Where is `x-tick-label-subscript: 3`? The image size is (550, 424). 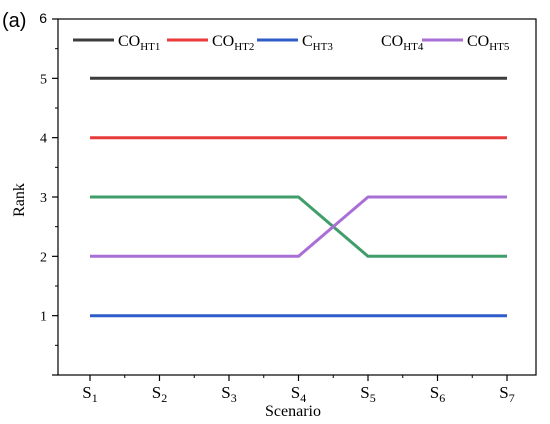
x-tick-label-subscript: 3 is located at coordinates (234, 398).